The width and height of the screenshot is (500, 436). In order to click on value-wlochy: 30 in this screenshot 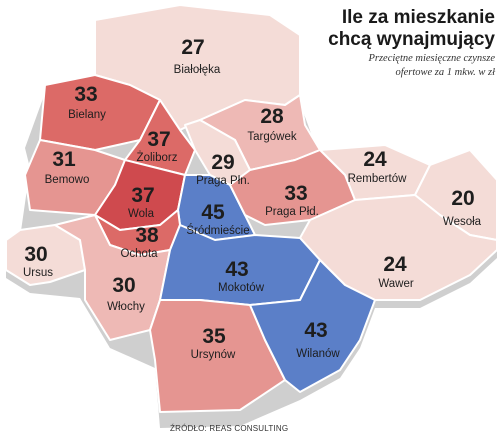, I will do `click(123, 285)`.